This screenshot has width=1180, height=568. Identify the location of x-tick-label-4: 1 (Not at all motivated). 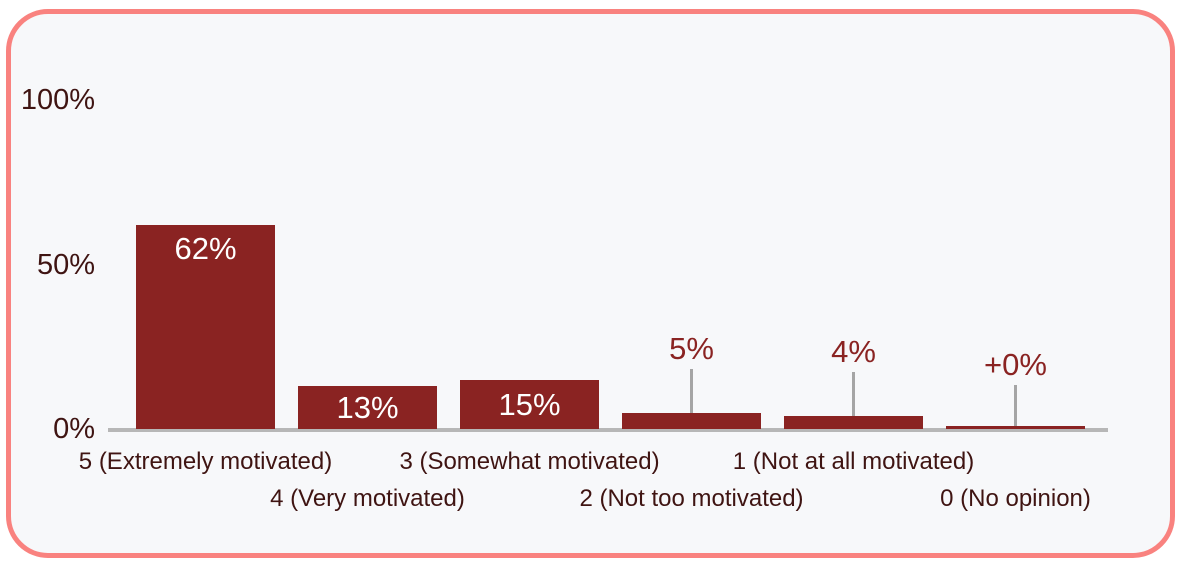
(853, 461).